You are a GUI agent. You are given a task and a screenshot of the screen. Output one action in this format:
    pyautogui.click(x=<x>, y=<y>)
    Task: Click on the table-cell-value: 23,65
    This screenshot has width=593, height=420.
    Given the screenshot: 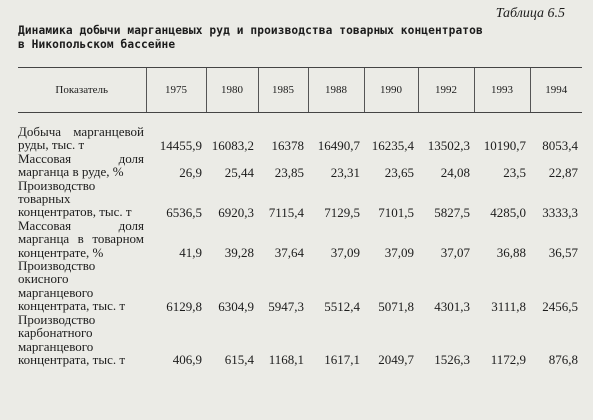 What is the action you would take?
    pyautogui.click(x=399, y=172)
    